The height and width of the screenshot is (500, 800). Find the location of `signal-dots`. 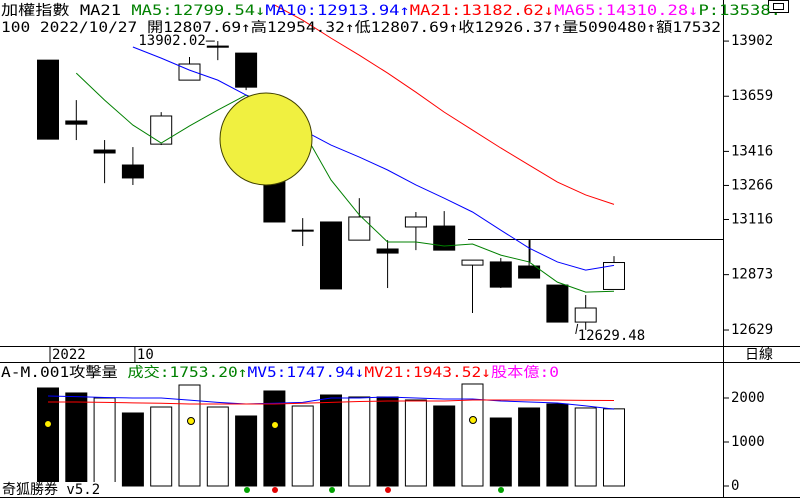

signal-dots is located at coordinates (274, 454).